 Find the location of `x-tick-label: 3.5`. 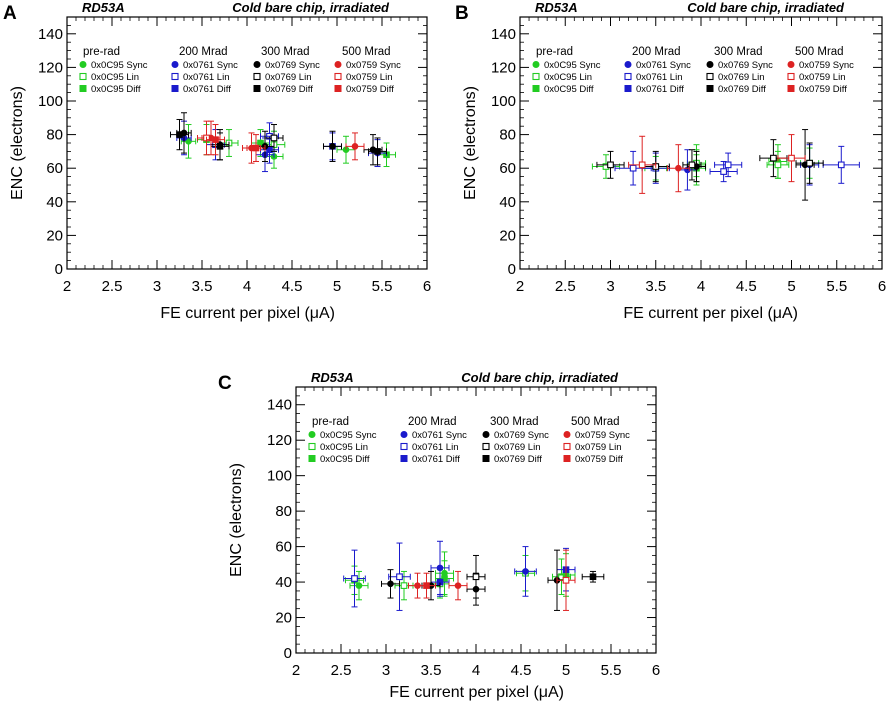

x-tick-label: 3.5 is located at coordinates (655, 286).